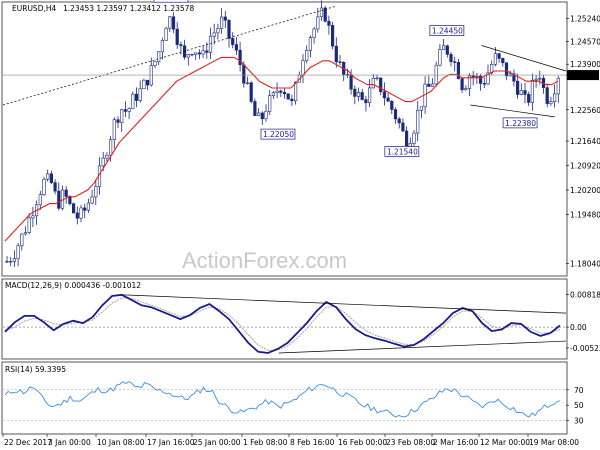 The height and width of the screenshot is (450, 600). Describe the element at coordinates (402, 151) in the screenshot. I see `pivot-label: 1.21540` at that location.